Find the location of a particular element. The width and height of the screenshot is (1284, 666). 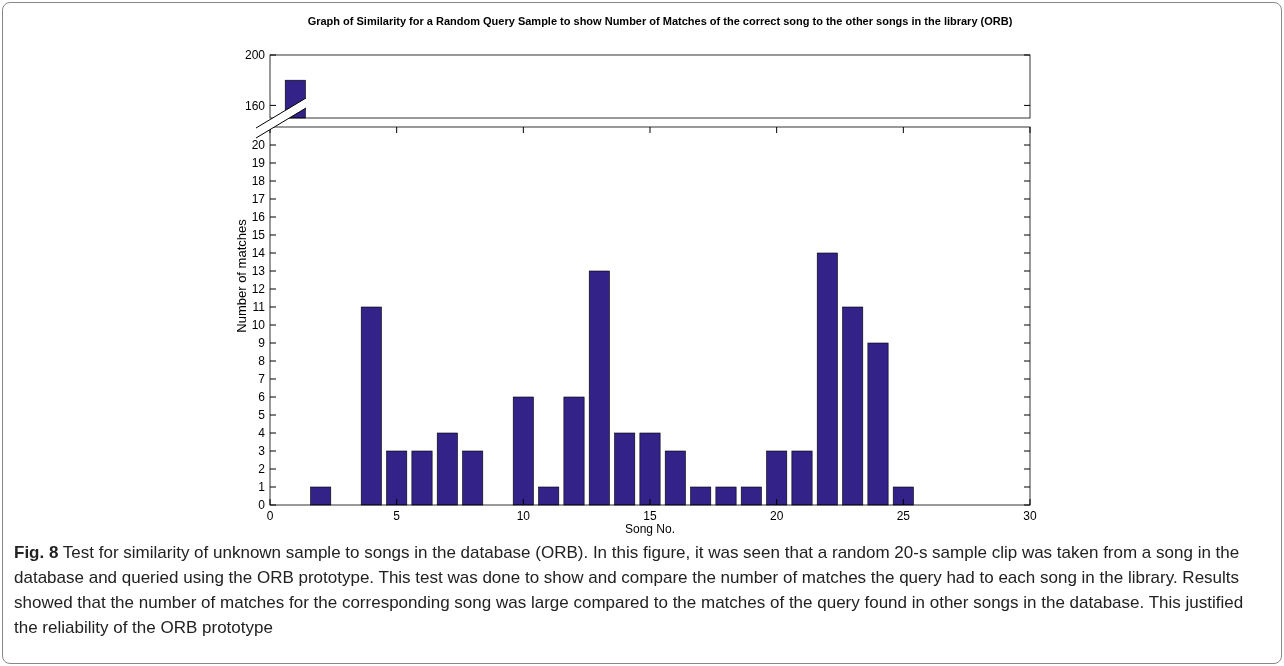

y-tick-label: 11 is located at coordinates (259, 307).